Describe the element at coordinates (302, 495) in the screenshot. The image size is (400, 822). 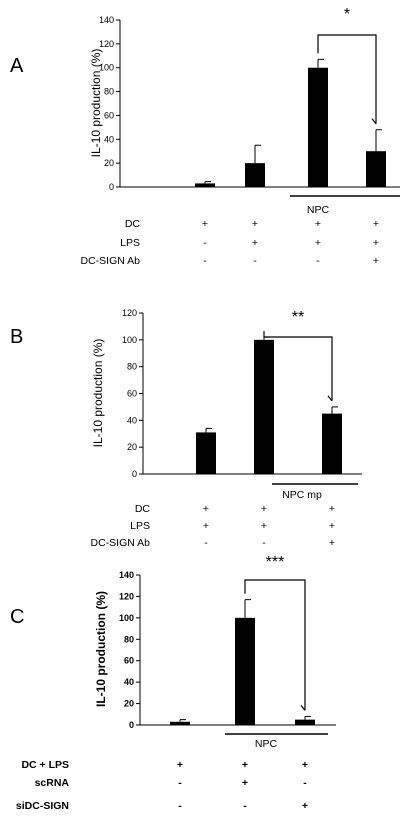
I see `group-label: NPC mp` at that location.